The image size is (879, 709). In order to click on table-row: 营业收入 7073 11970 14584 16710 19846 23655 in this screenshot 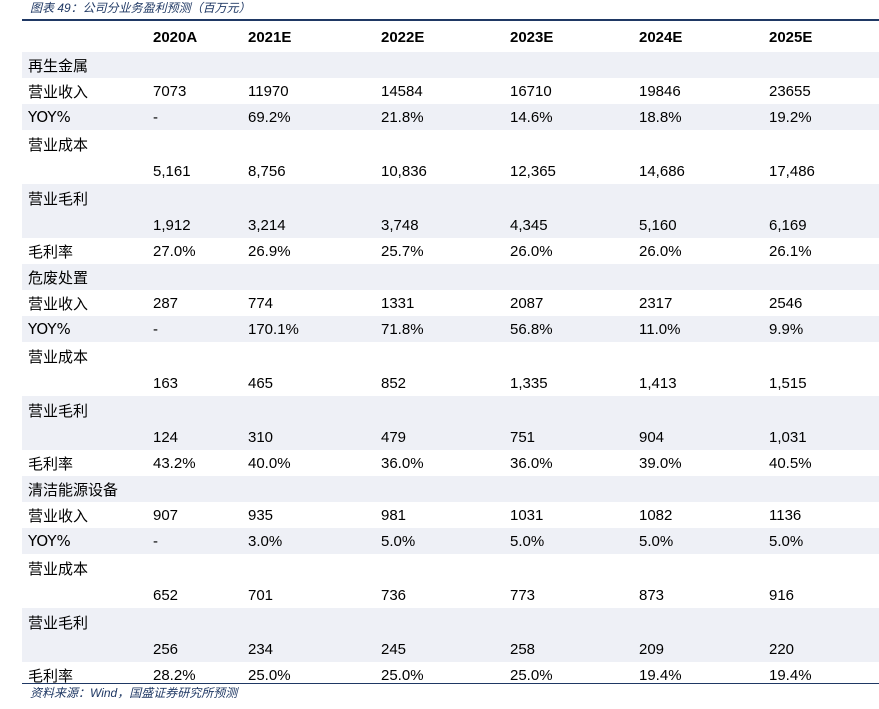, I will do `click(450, 91)`.